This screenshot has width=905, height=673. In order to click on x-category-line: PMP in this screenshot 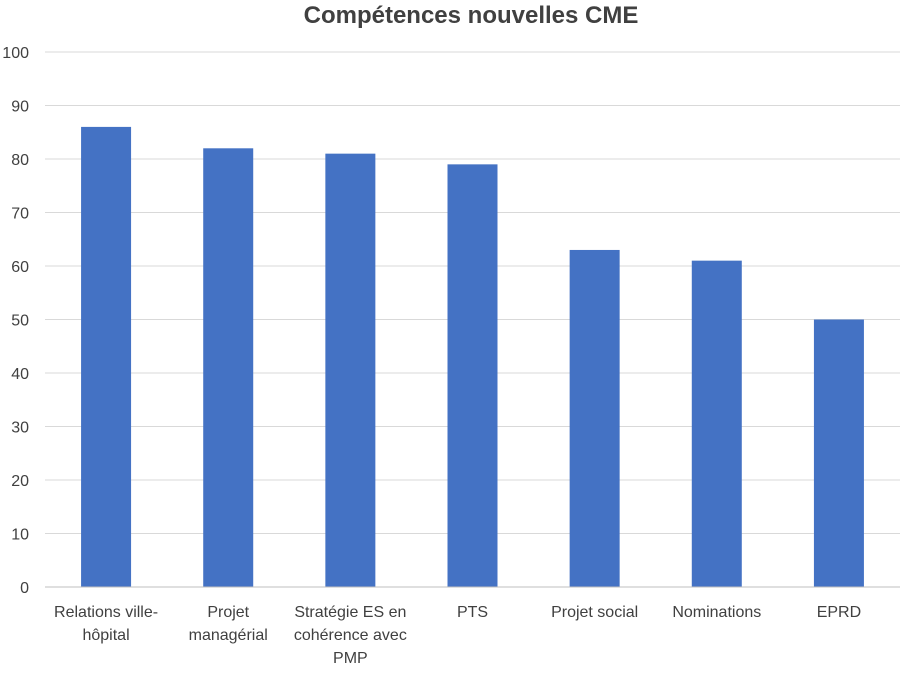, I will do `click(350, 658)`.